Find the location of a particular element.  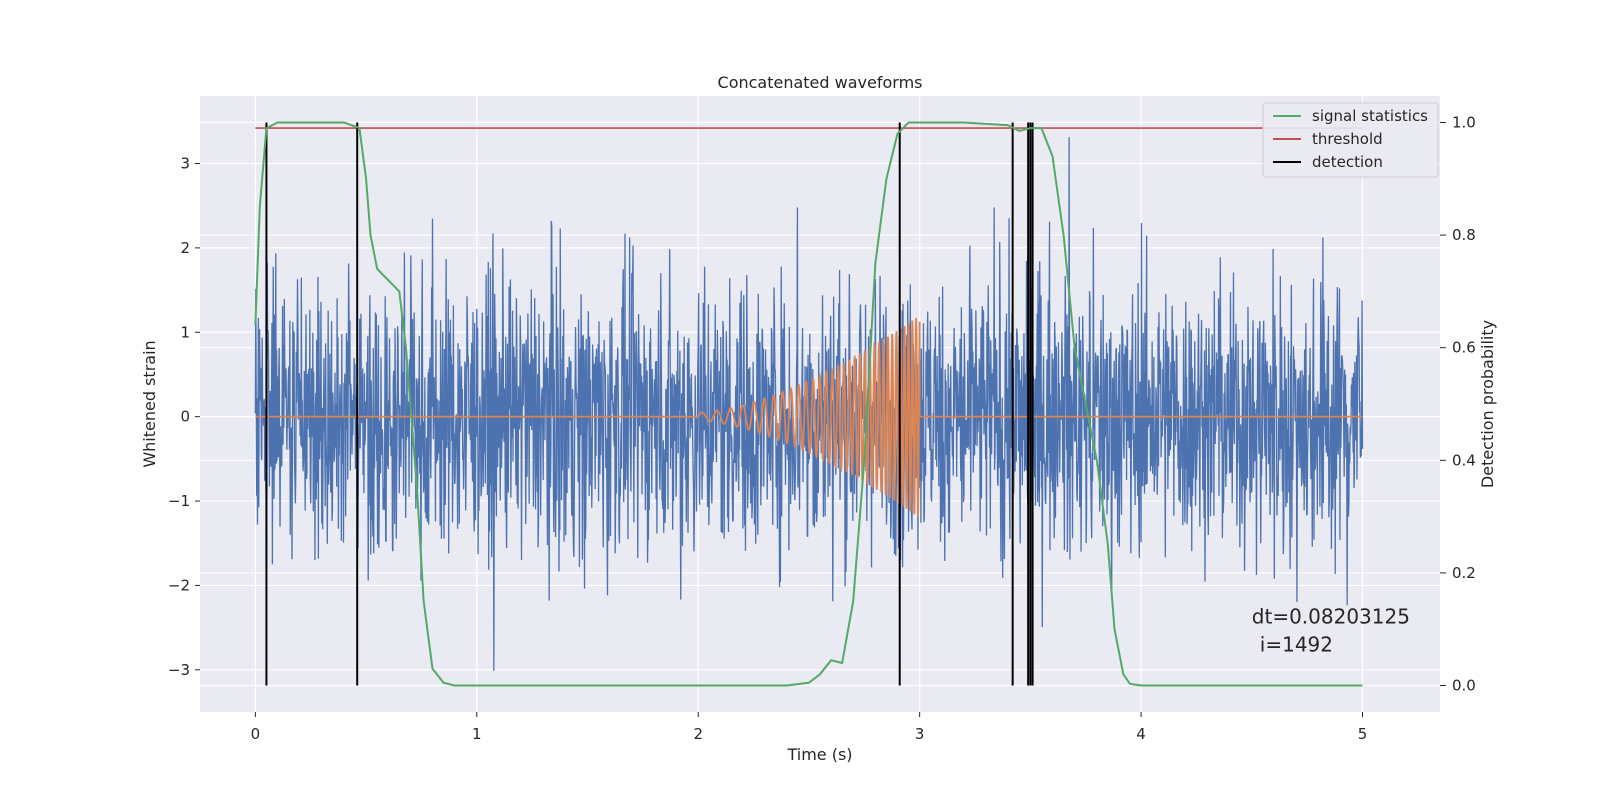

legend-label-detection: detection is located at coordinates (1347, 162).